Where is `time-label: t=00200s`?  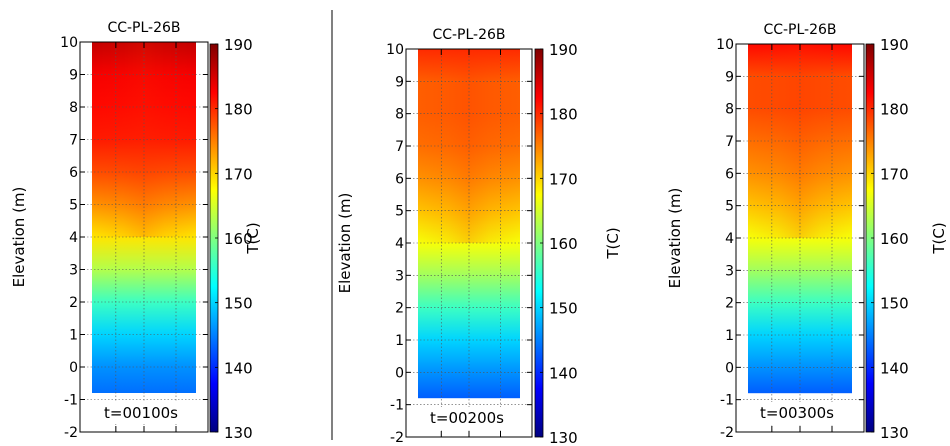
time-label: t=00200s is located at coordinates (467, 418).